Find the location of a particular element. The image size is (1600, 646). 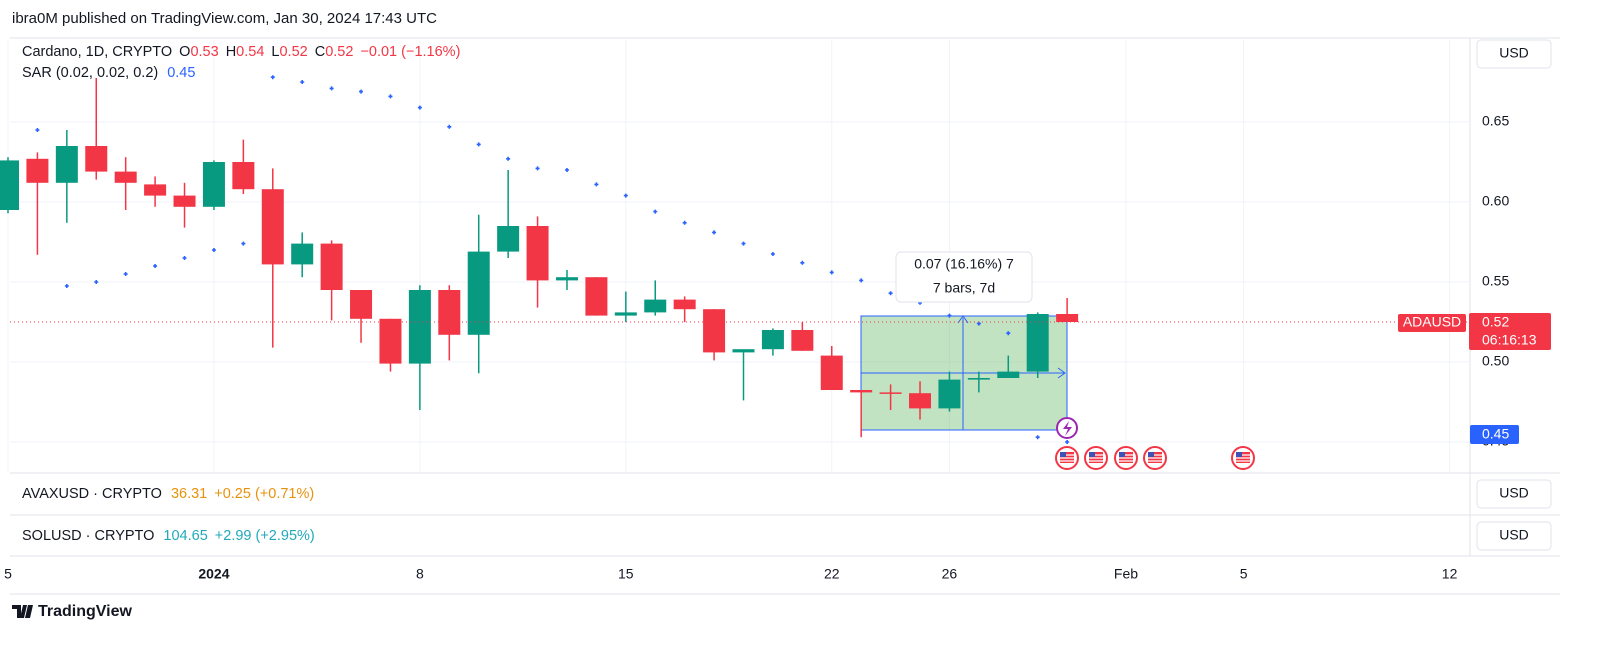

measure-text: 0.07 (16.16%) 7 is located at coordinates (964, 264).